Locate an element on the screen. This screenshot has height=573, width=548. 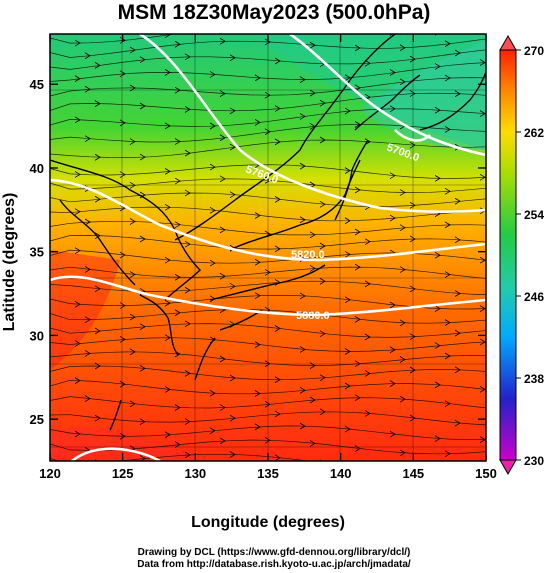
svg-text: 5880.0 is located at coordinates (313, 316).